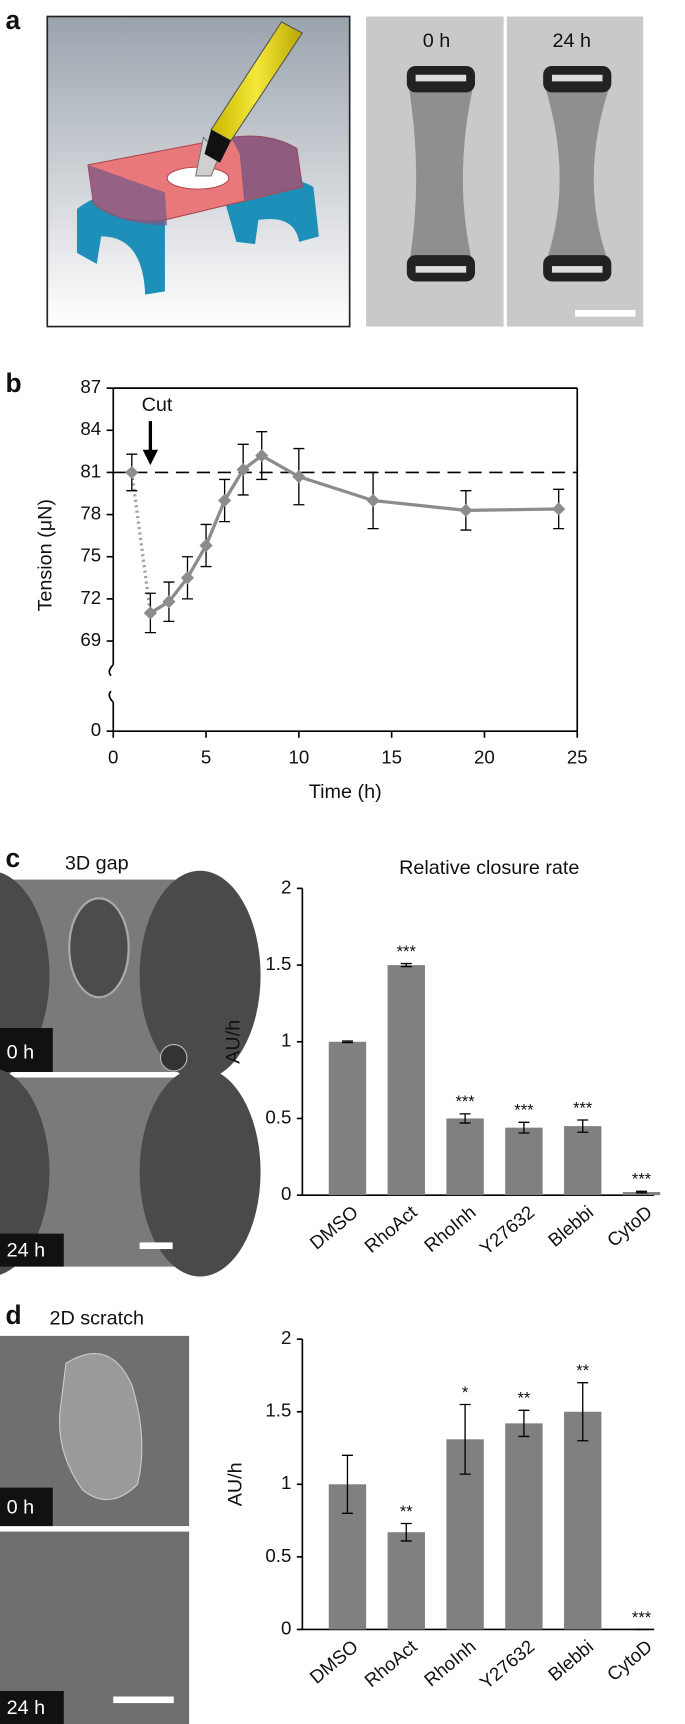 The width and height of the screenshot is (685, 1724). I want to click on micrograph, so click(505, 171).